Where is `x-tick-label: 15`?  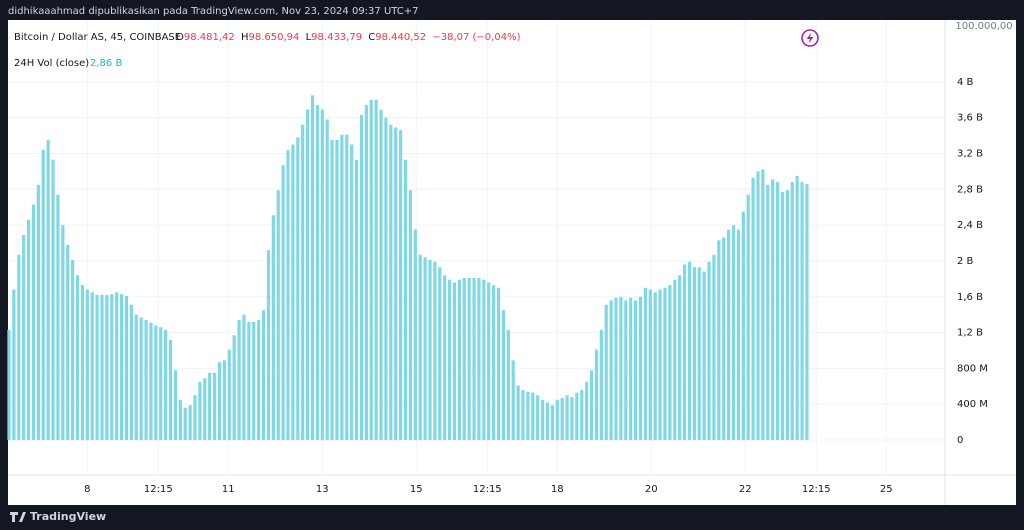
x-tick-label: 15 is located at coordinates (416, 489).